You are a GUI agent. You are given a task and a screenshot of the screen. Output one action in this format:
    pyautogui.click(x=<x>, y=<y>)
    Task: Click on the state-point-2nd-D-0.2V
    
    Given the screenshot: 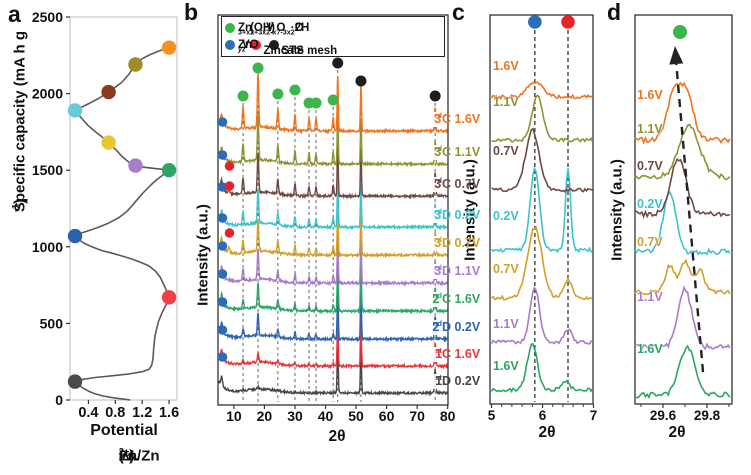 What is the action you would take?
    pyautogui.click(x=75, y=236)
    